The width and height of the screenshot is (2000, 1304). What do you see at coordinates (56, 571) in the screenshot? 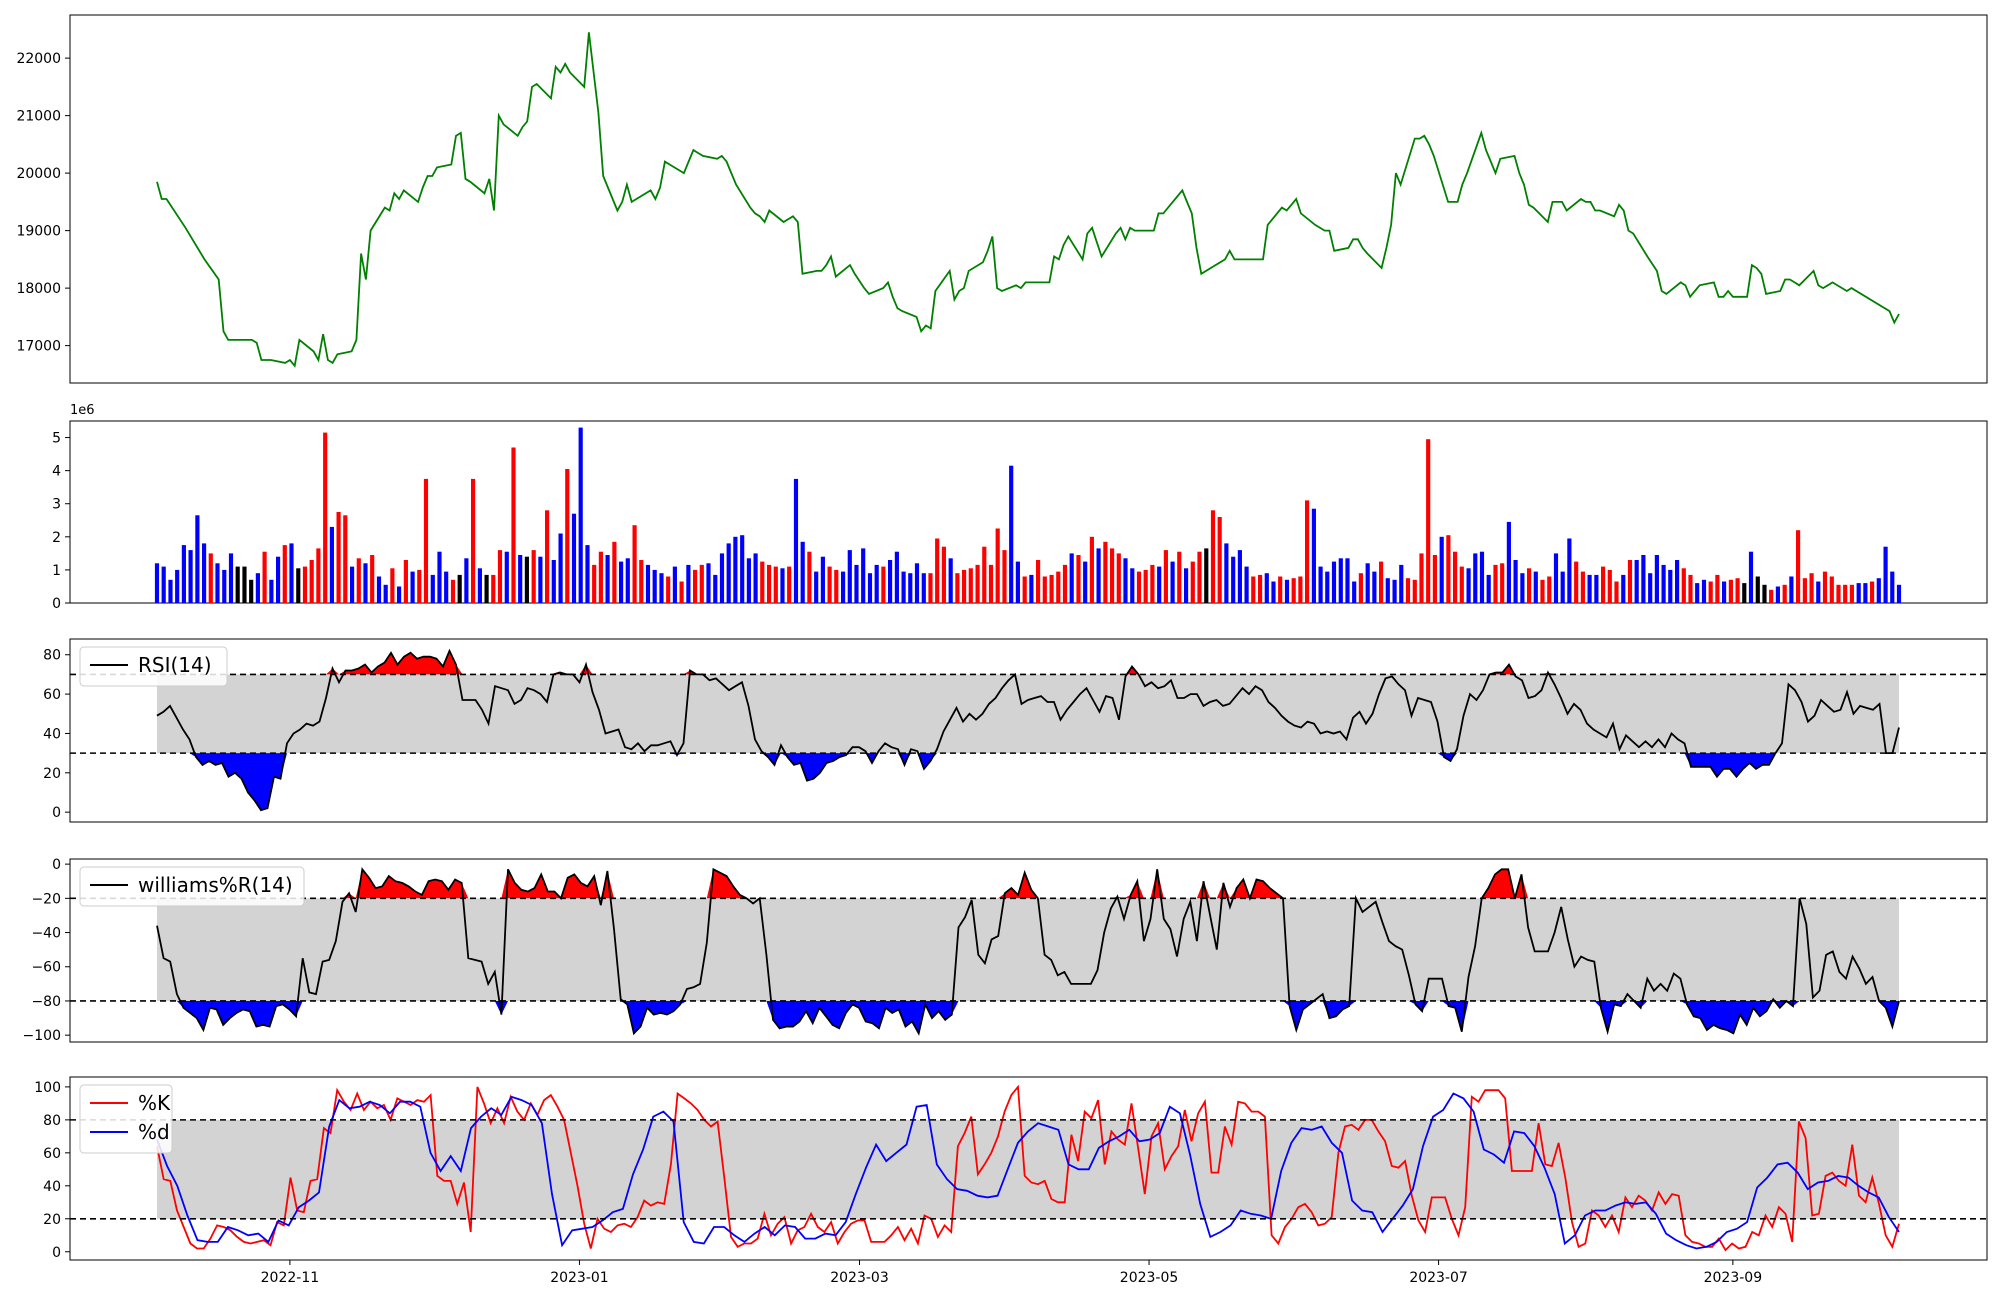
I see `y-tick-label: 1` at bounding box center [56, 571].